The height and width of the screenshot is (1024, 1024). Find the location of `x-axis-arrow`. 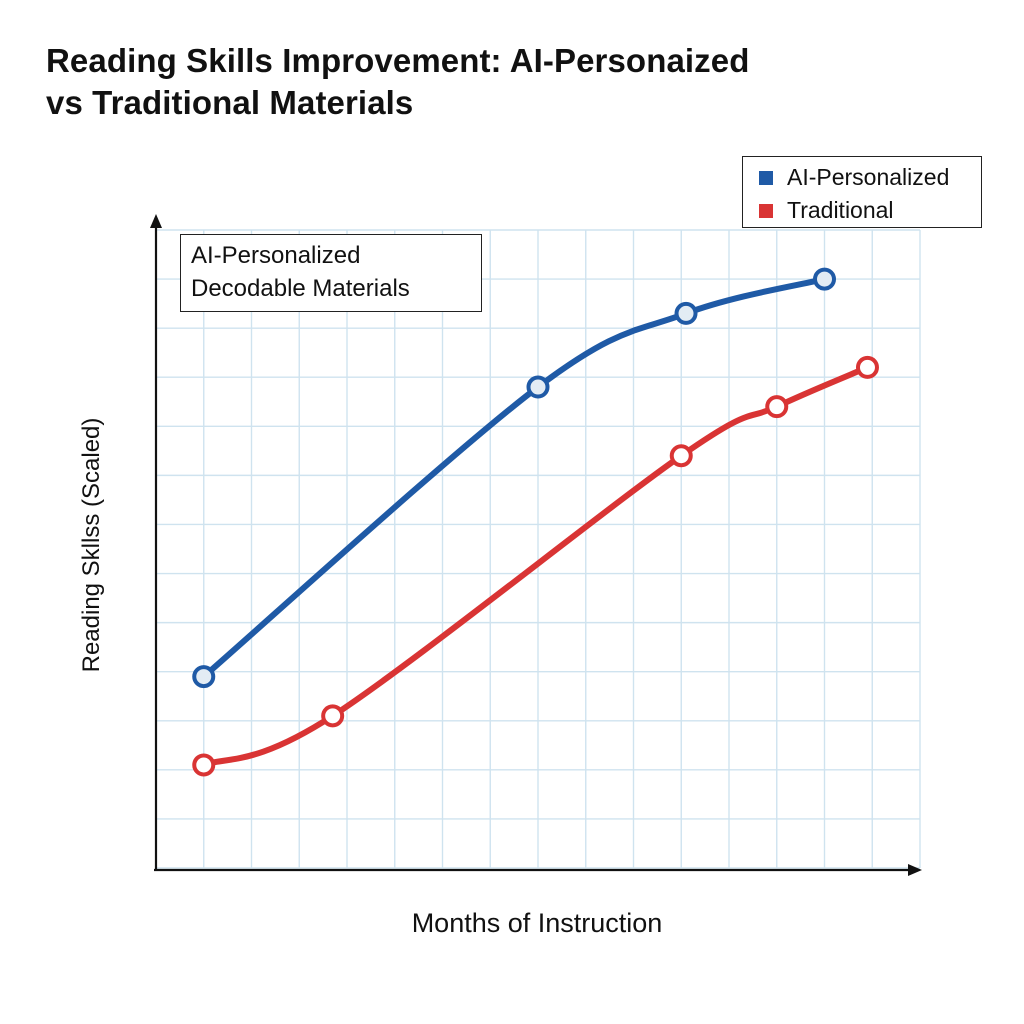

x-axis-arrow is located at coordinates (915, 870).